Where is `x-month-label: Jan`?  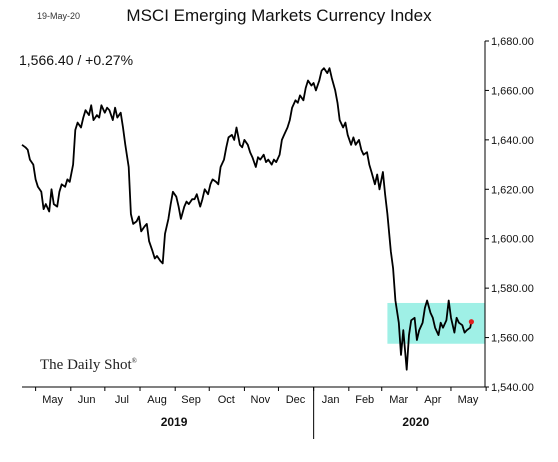 x-month-label: Jan is located at coordinates (331, 400).